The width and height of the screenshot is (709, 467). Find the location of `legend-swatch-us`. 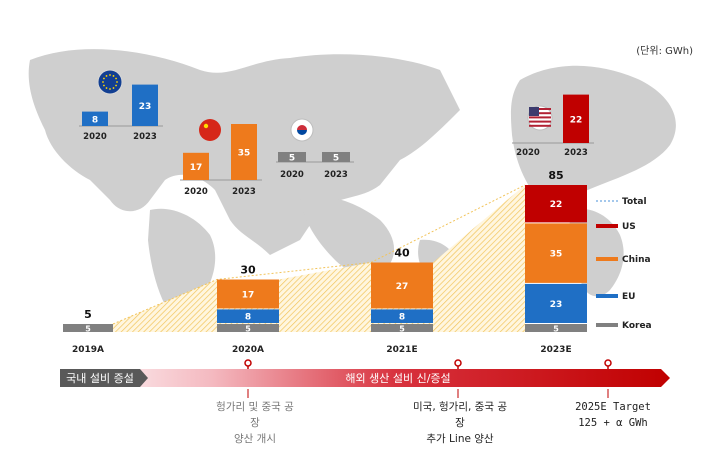

legend-swatch-us is located at coordinates (607, 226).